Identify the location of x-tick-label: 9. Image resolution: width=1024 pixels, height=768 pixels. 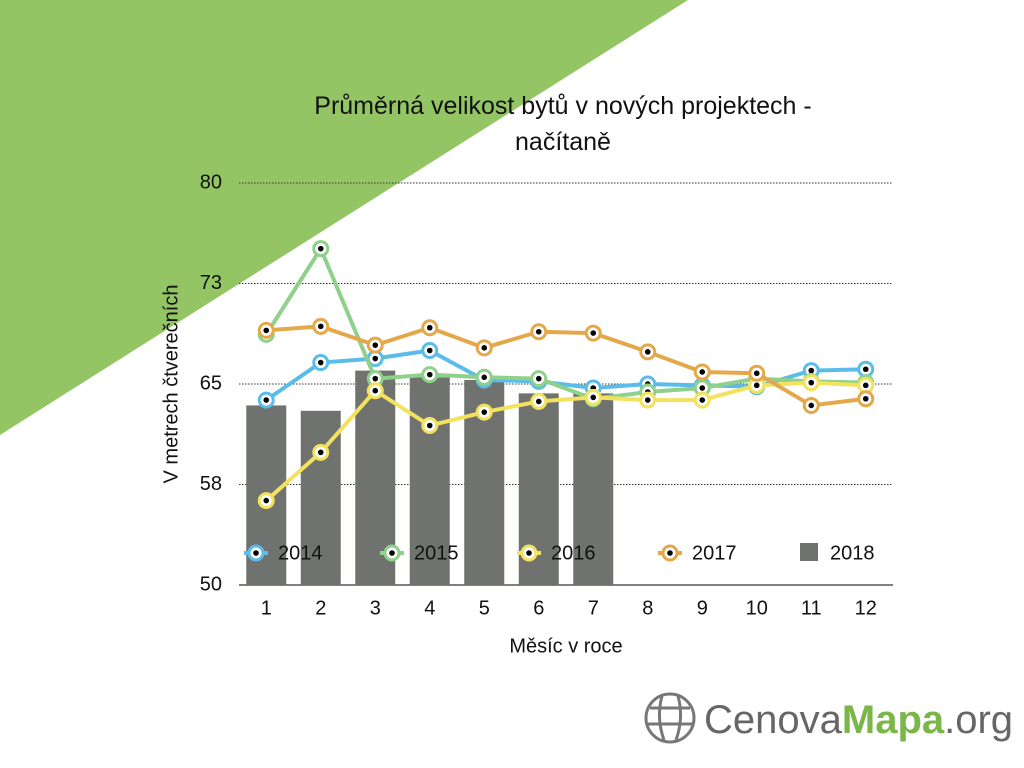
(702, 608).